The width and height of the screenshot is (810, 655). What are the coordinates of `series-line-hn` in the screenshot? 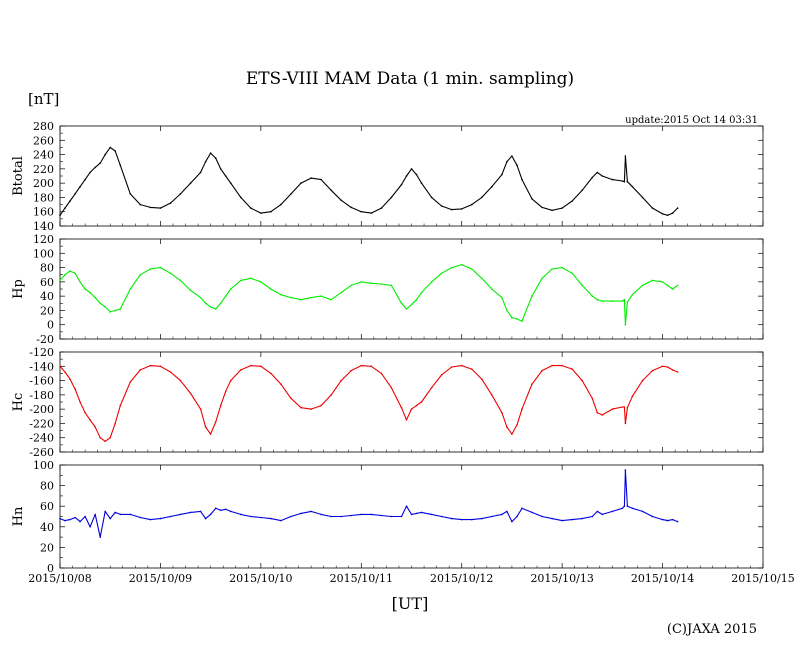 It's located at (368, 503).